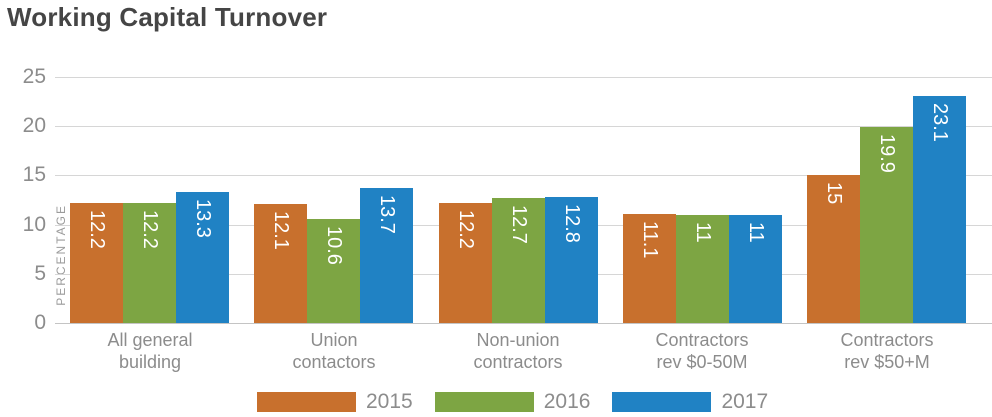 This screenshot has width=992, height=417. What do you see at coordinates (60, 255) in the screenshot?
I see `y-axis-title: PERCENTAGE` at bounding box center [60, 255].